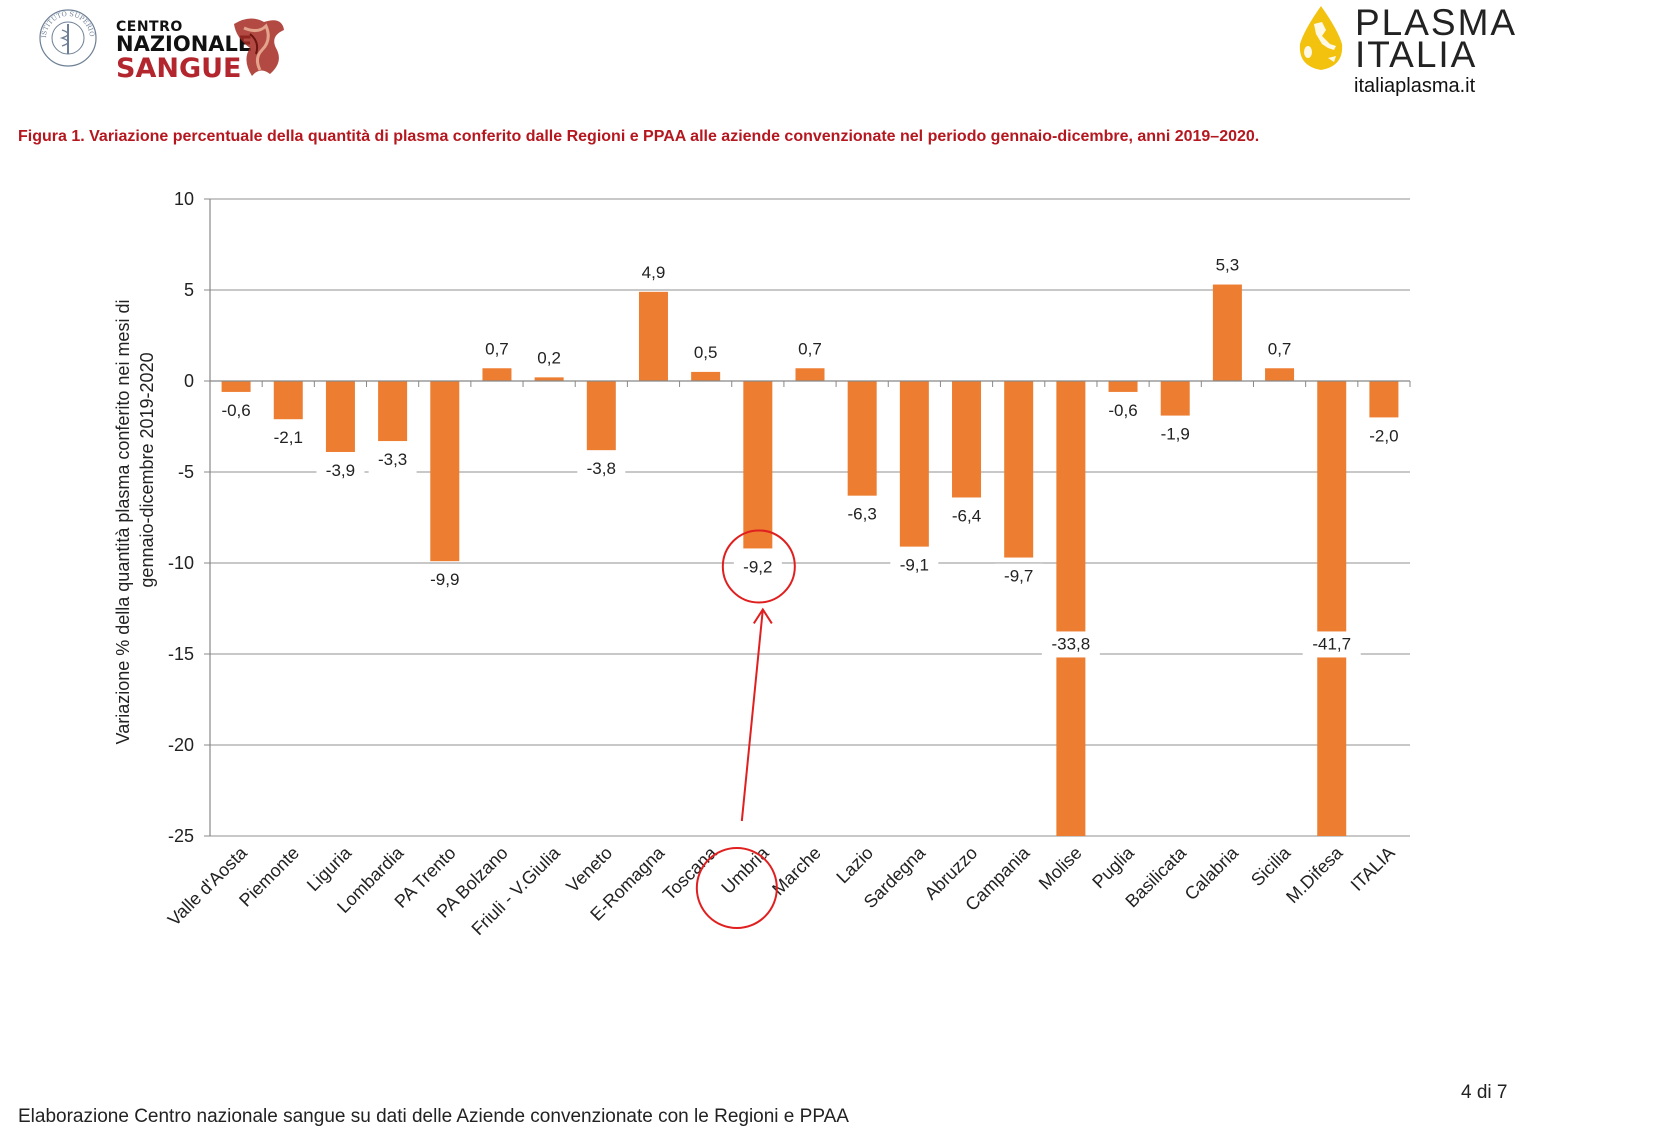 The image size is (1654, 1128). I want to click on blood-splash-icon, so click(259, 47).